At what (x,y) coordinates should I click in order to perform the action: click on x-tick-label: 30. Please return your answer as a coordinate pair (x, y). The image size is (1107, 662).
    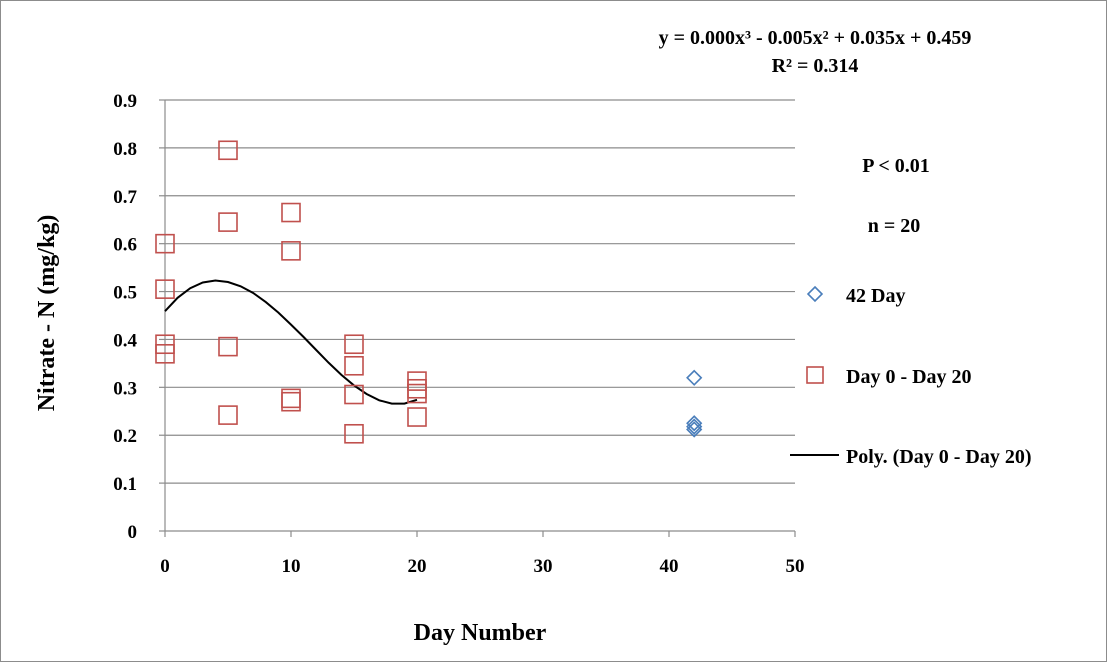
    Looking at the image, I should click on (543, 566).